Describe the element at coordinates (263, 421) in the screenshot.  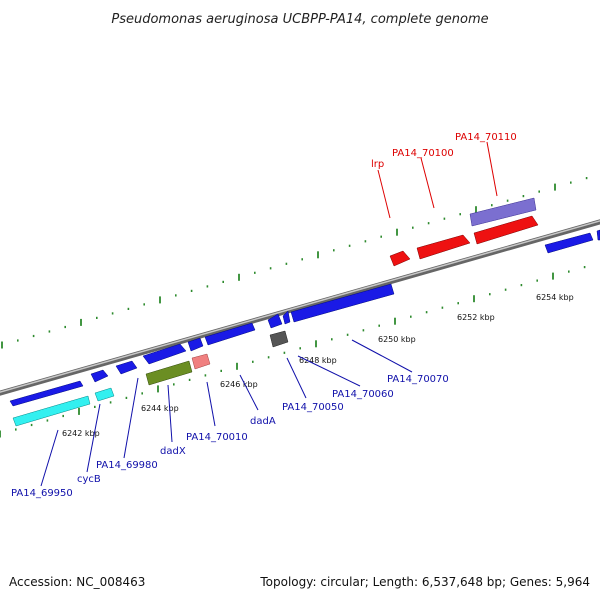
I see `label-dadA: dadA` at that location.